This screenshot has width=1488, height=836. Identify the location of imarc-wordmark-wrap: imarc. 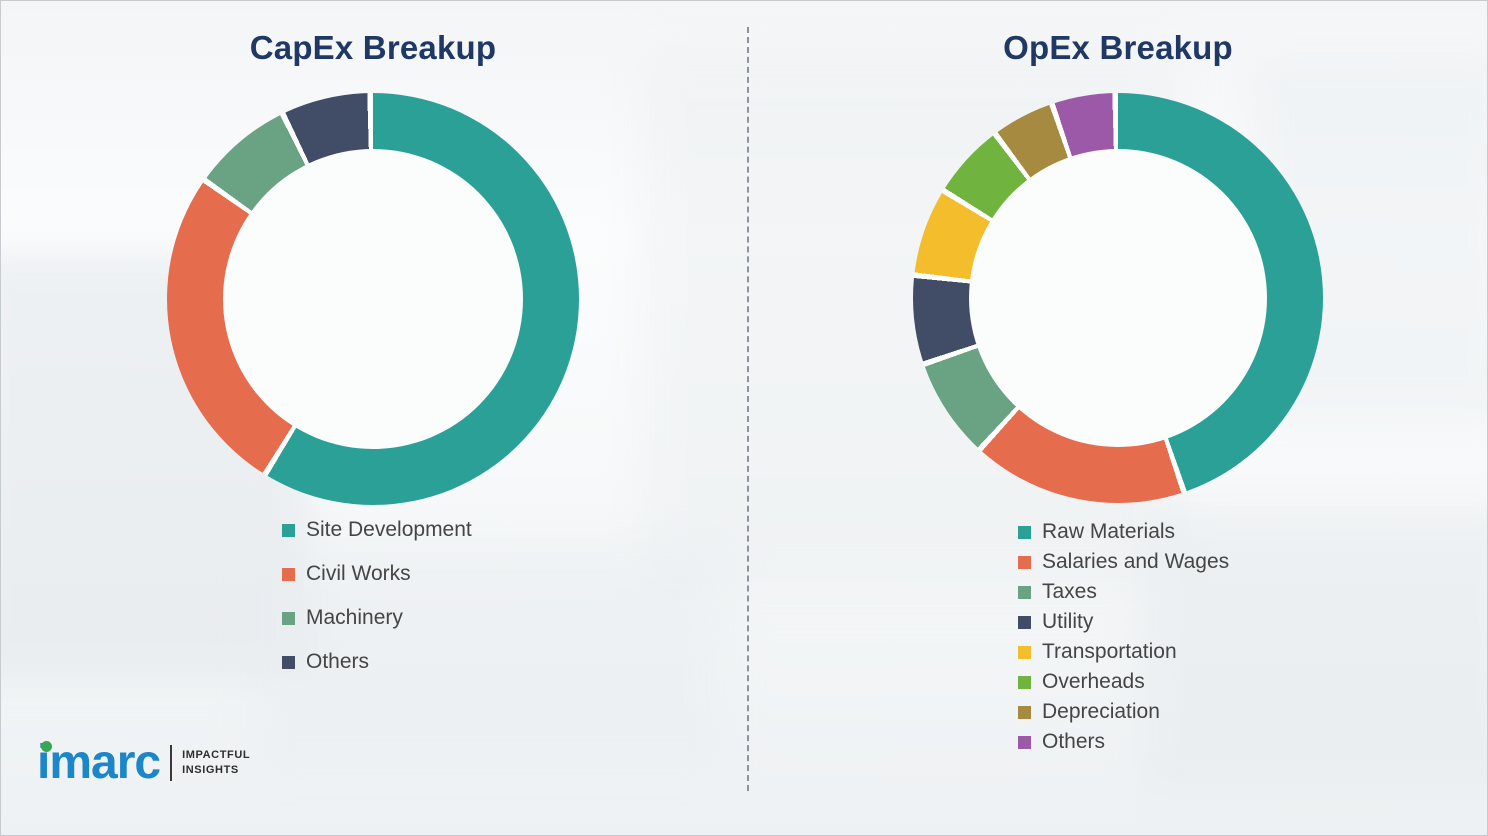
(99, 762).